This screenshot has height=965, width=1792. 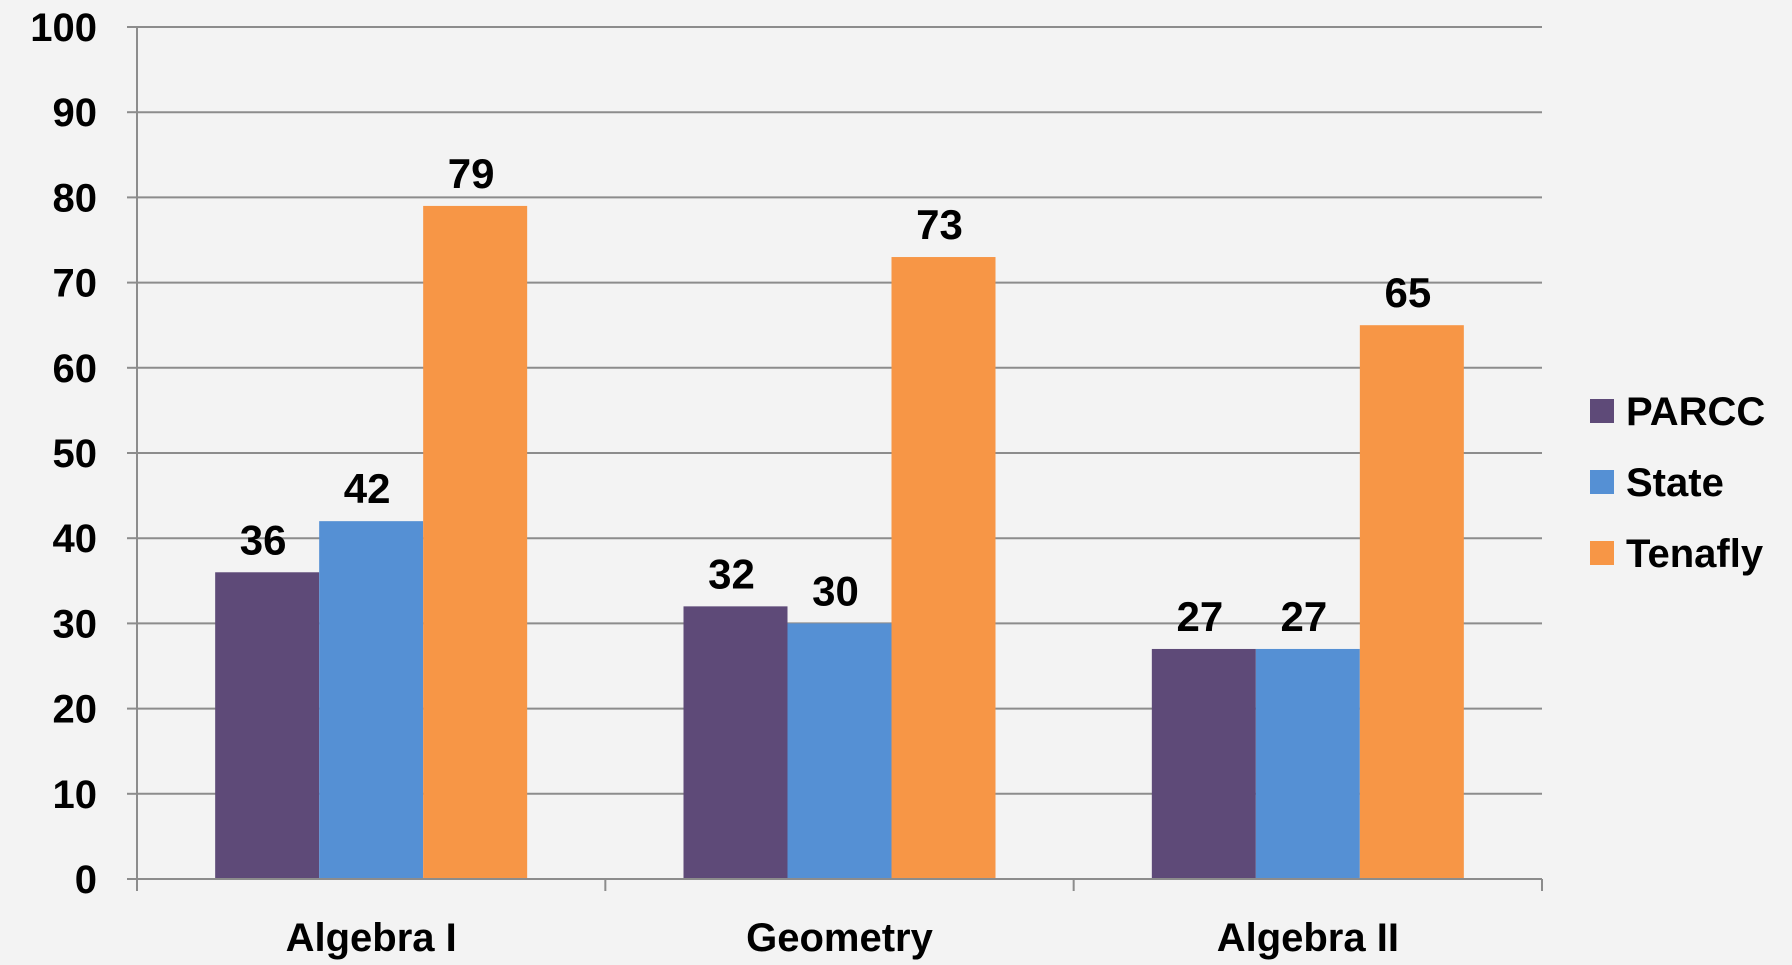 I want to click on y-tick-label: 70, so click(x=75, y=284).